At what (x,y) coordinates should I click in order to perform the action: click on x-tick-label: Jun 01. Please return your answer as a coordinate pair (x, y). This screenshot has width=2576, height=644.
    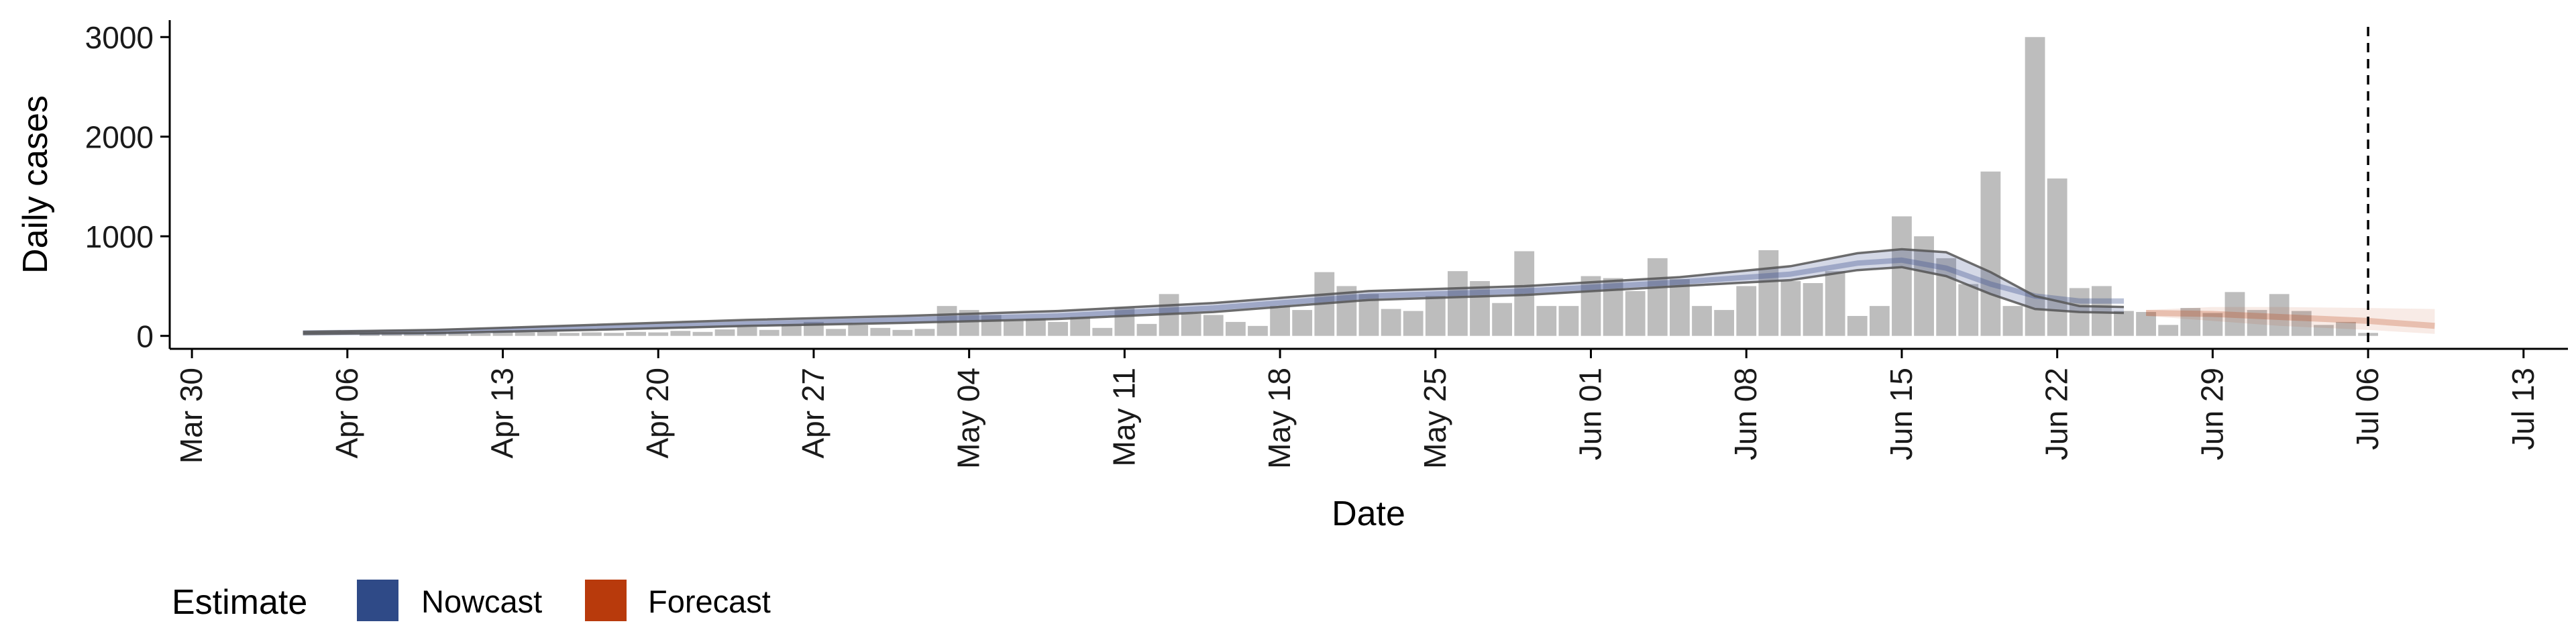
    Looking at the image, I should click on (1590, 414).